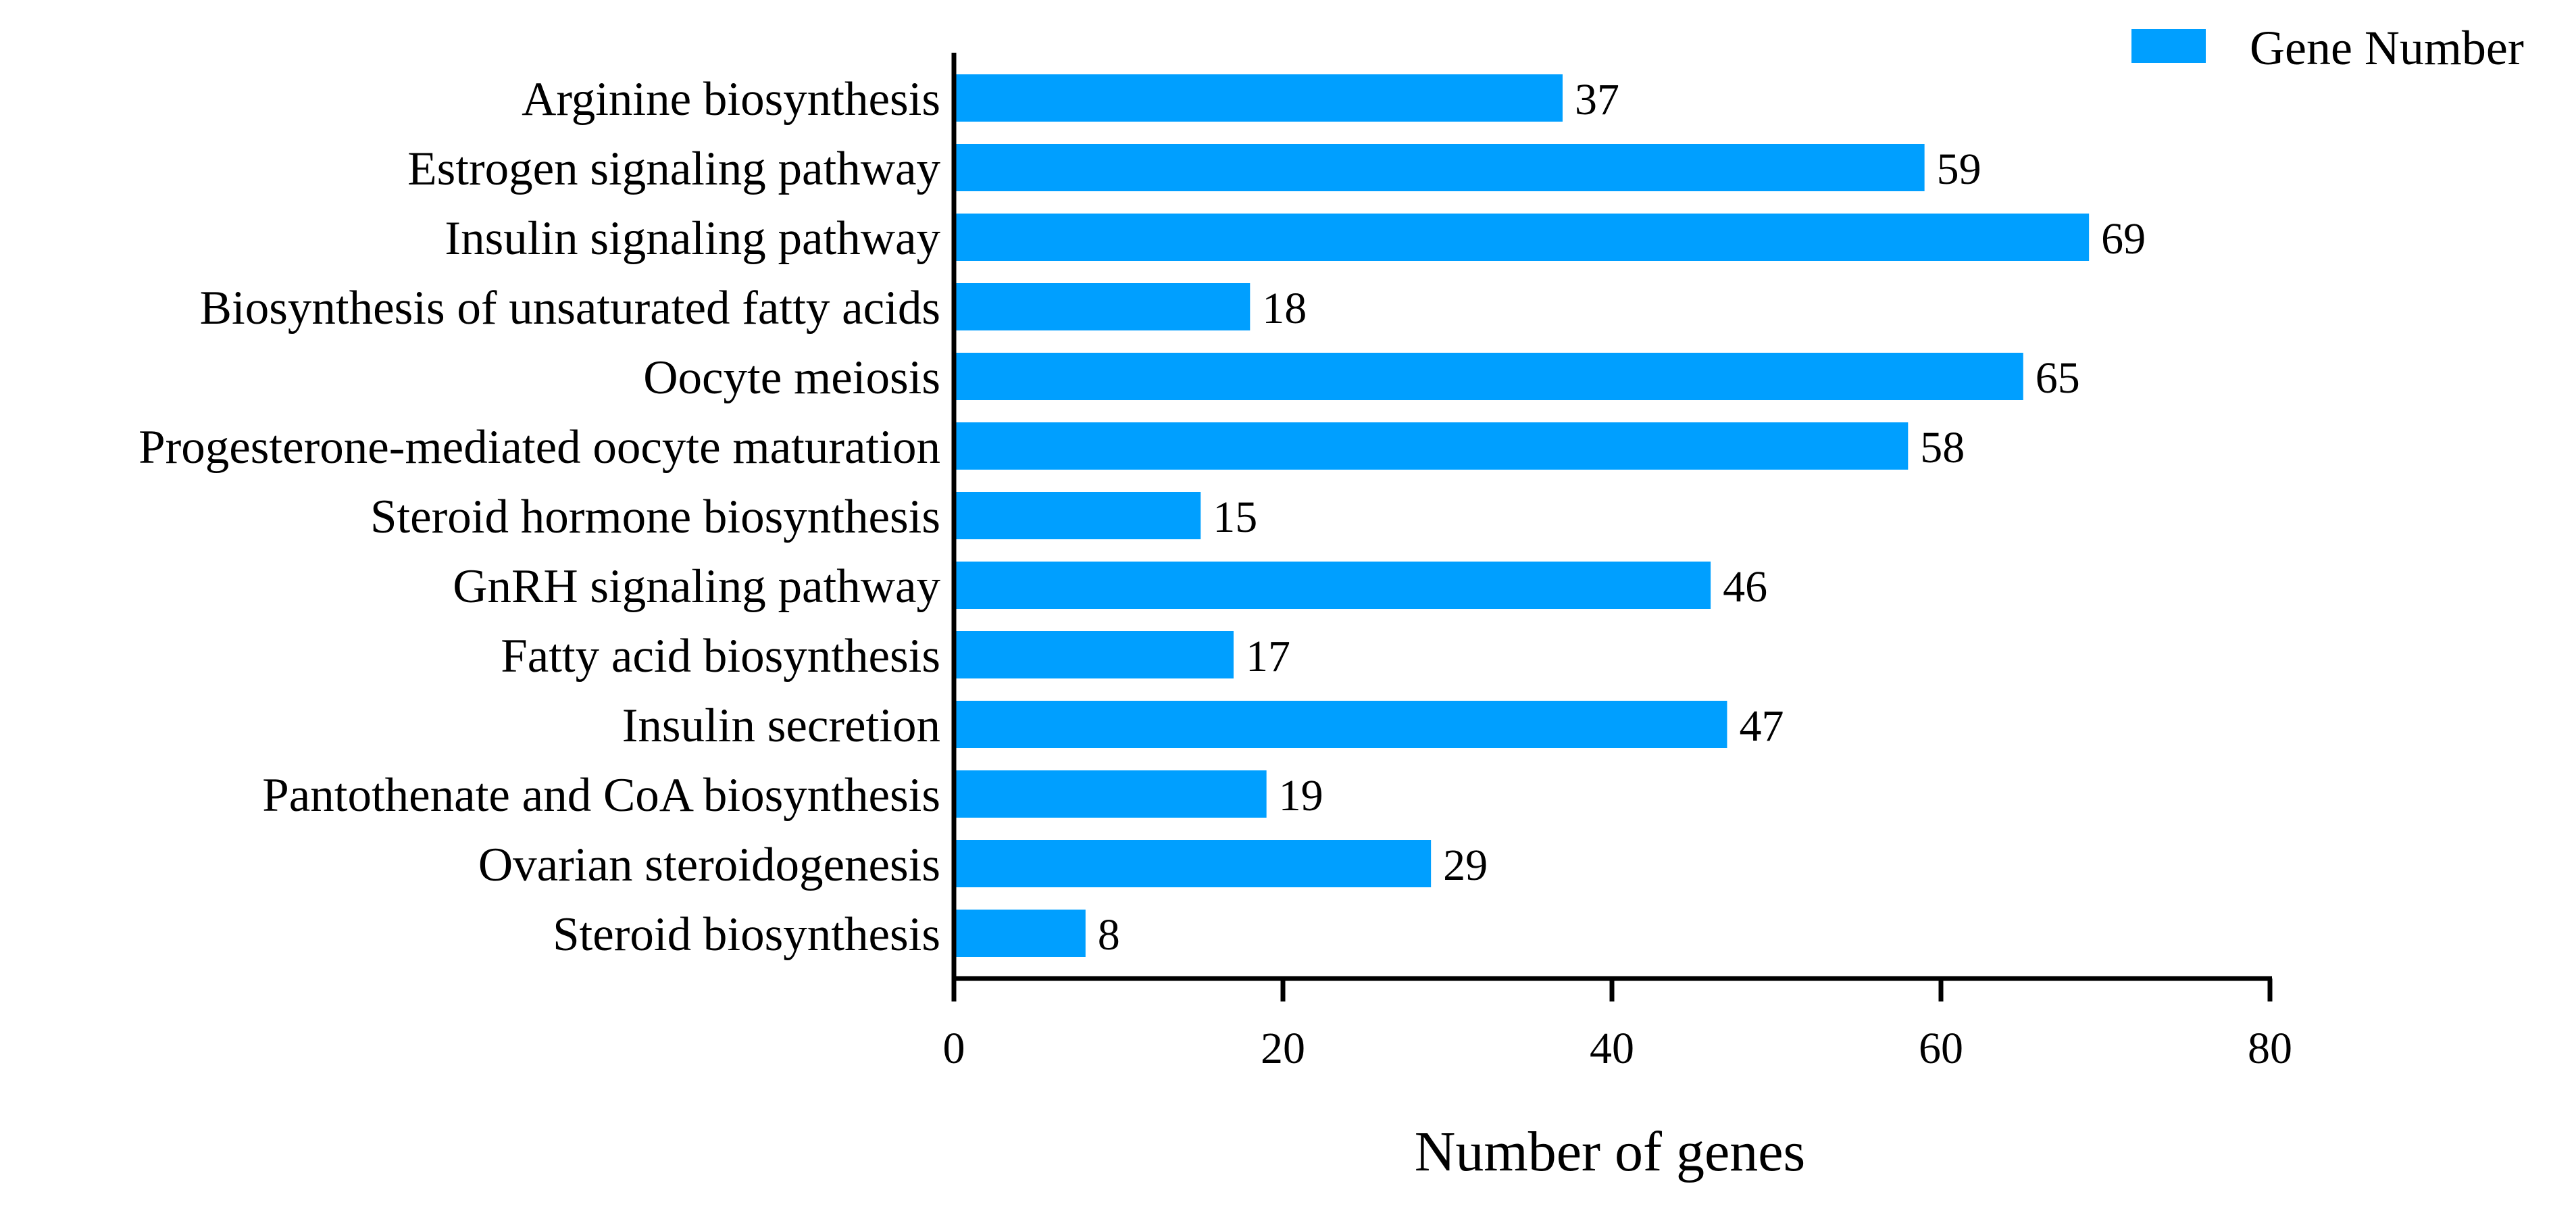 The image size is (2576, 1213). What do you see at coordinates (1597, 99) in the screenshot?
I see `value-label: 37` at bounding box center [1597, 99].